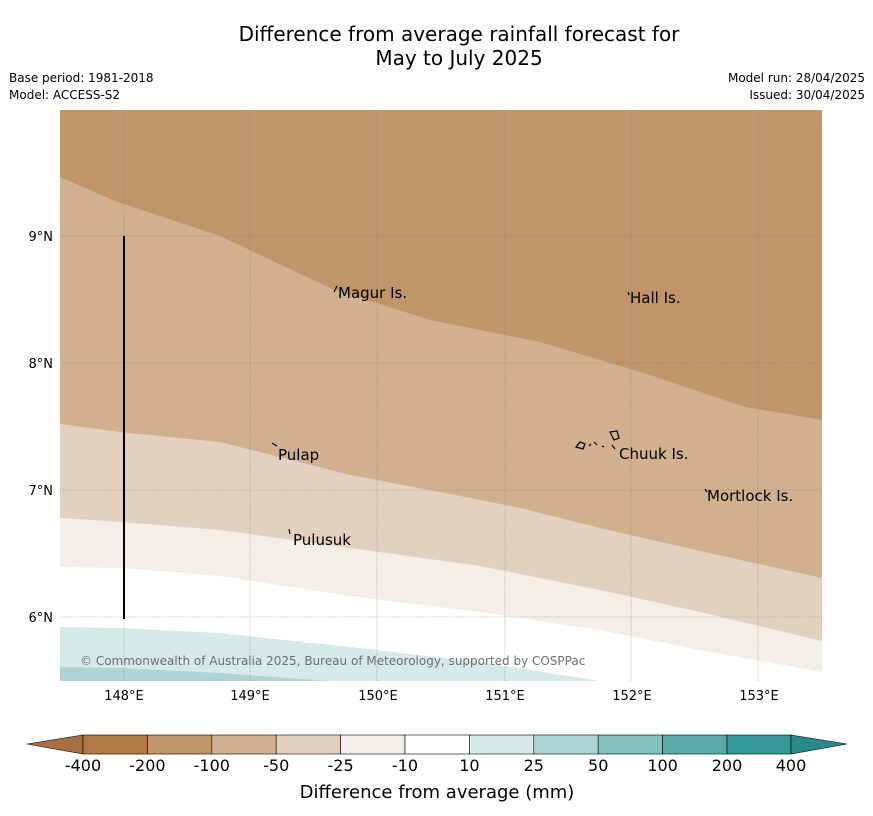 Image resolution: width=873 pixels, height=816 pixels. Describe the element at coordinates (807, 95) in the screenshot. I see `issued-date: Issued: 30/04/2025` at that location.